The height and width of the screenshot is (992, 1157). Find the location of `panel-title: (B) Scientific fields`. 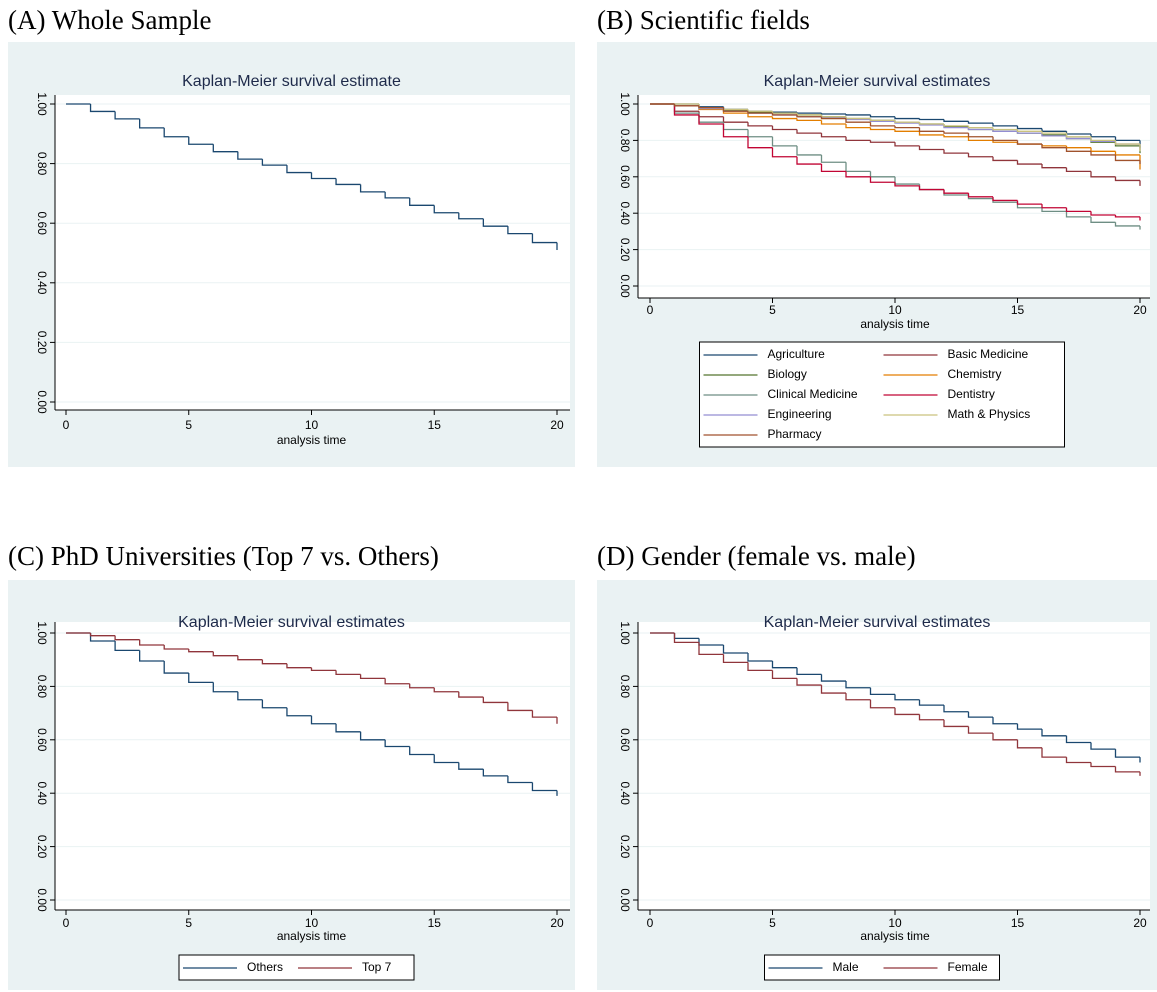

panel-title: (B) Scientific fields is located at coordinates (703, 20).